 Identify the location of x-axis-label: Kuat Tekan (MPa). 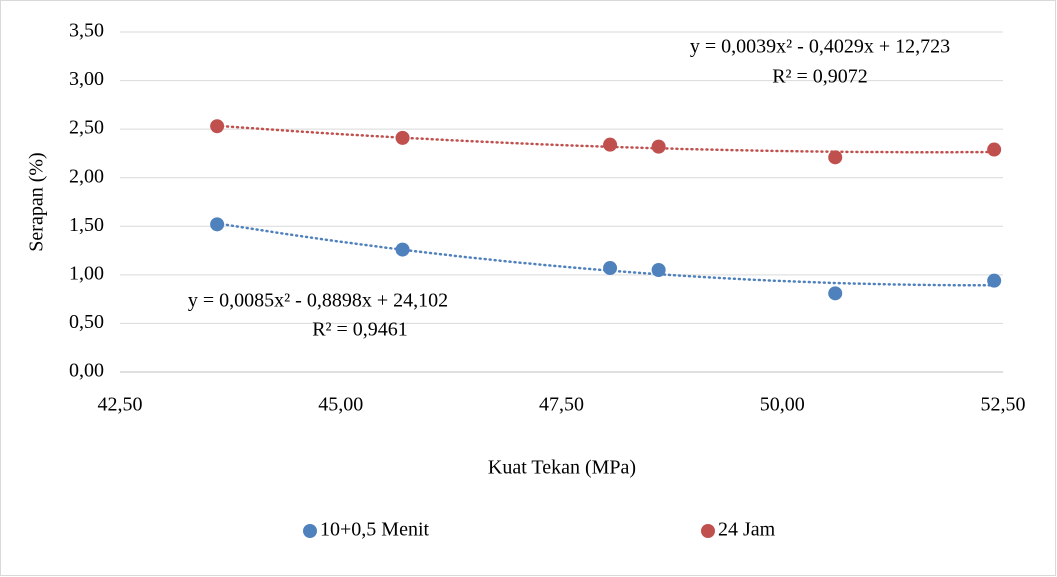
(562, 468).